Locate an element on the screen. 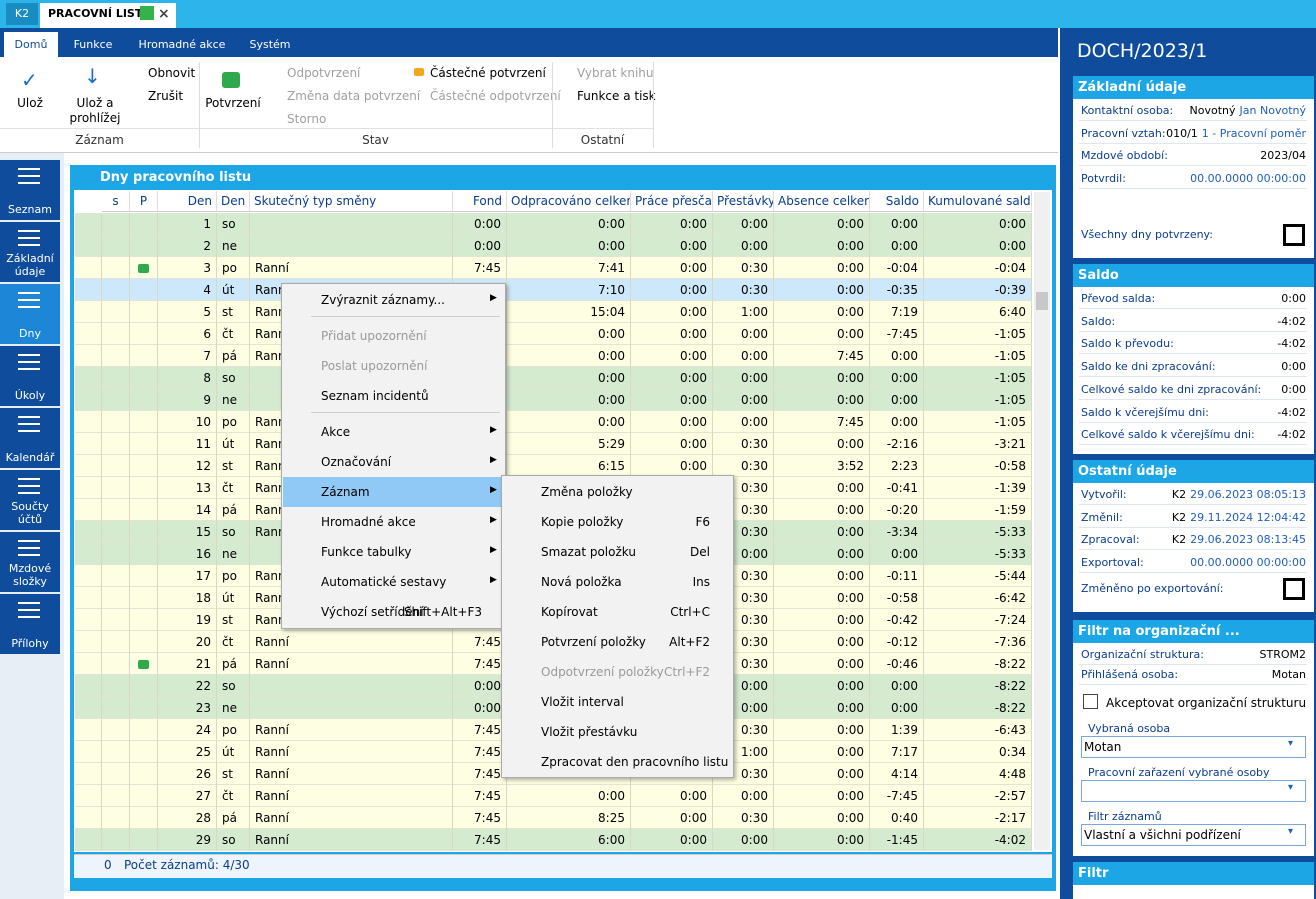 The width and height of the screenshot is (1316, 899). cell: 9 is located at coordinates (187, 400).